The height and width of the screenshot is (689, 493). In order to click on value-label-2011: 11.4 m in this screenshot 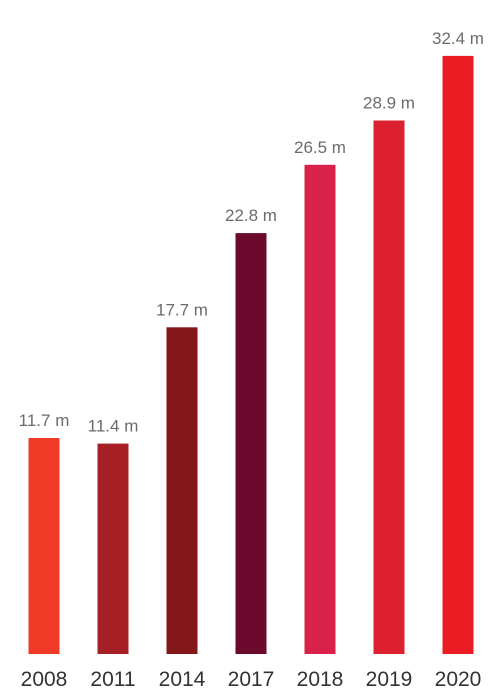, I will do `click(113, 426)`.